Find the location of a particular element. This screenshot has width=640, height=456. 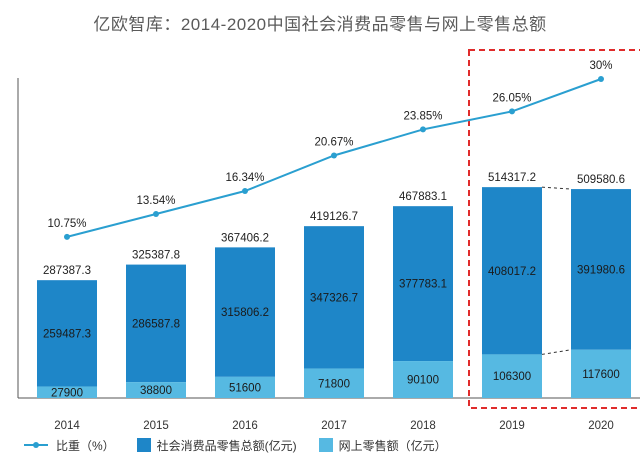

remainder-value-label-2018: 377783.1 is located at coordinates (423, 285).